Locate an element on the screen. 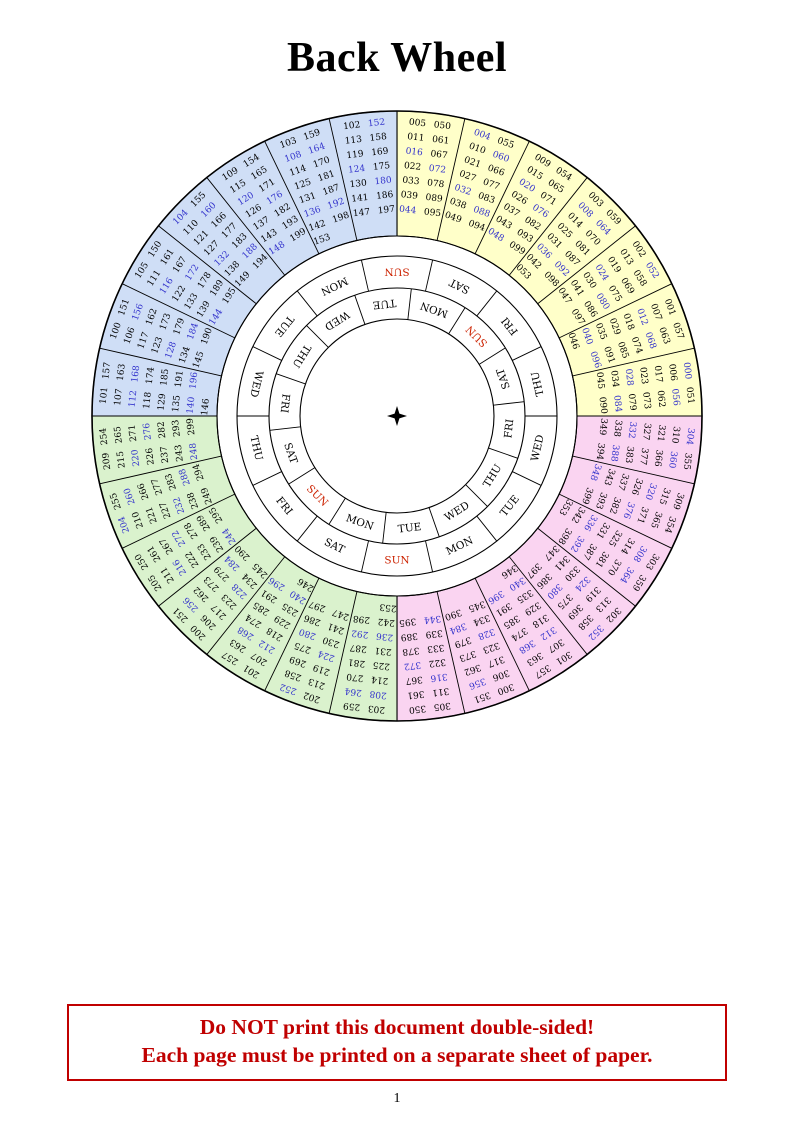 The height and width of the screenshot is (1123, 794). year-number: 090 is located at coordinates (603, 405).